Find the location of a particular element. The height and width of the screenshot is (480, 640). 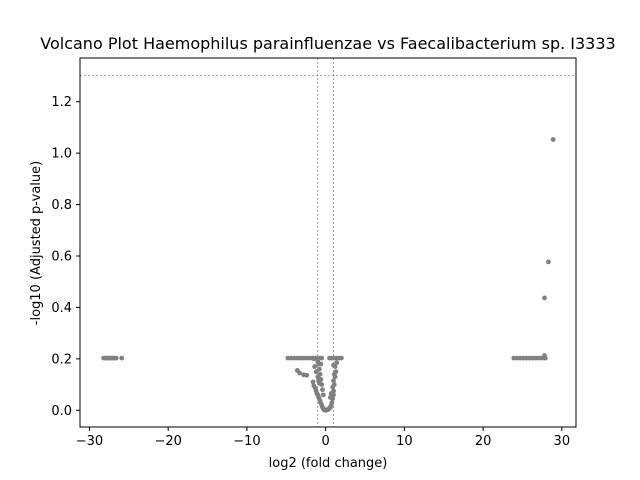

y-tick-label: 0.6 is located at coordinates (61, 257).